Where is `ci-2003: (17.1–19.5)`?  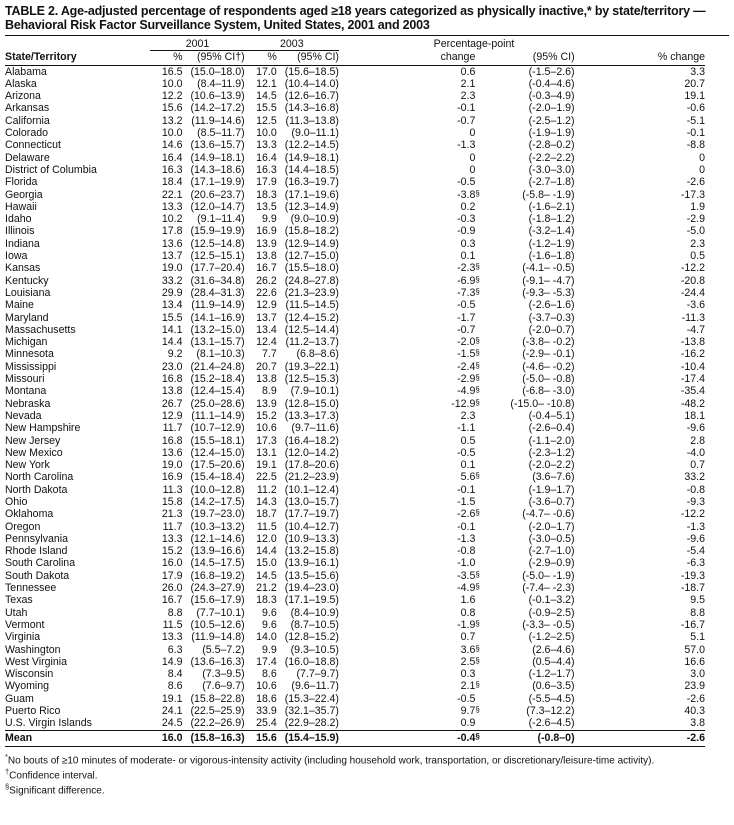
ci-2003: (17.1–19.5) is located at coordinates (311, 600).